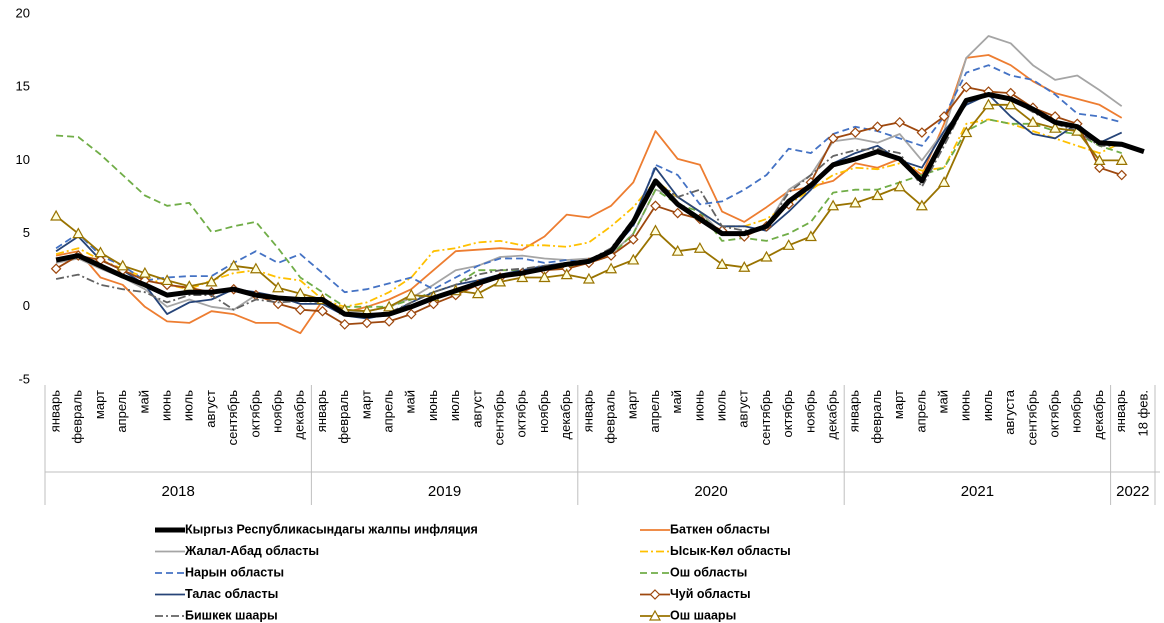 The image size is (1164, 623). Describe the element at coordinates (231, 615) in the screenshot. I see `legend-label: Бишкек шаары` at that location.